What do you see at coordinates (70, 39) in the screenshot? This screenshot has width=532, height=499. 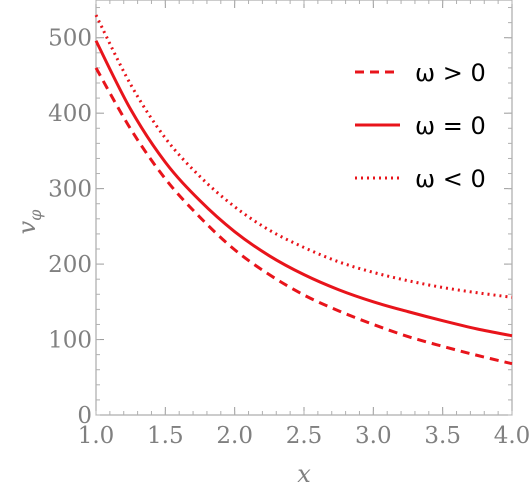 I see `y-tick-label: 500` at bounding box center [70, 39].